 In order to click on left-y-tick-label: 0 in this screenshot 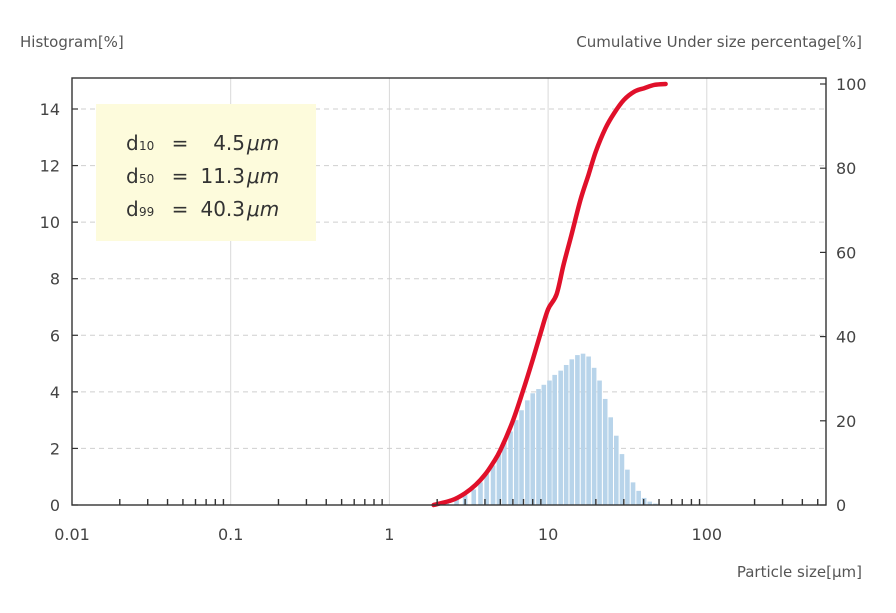, I will do `click(55, 505)`.